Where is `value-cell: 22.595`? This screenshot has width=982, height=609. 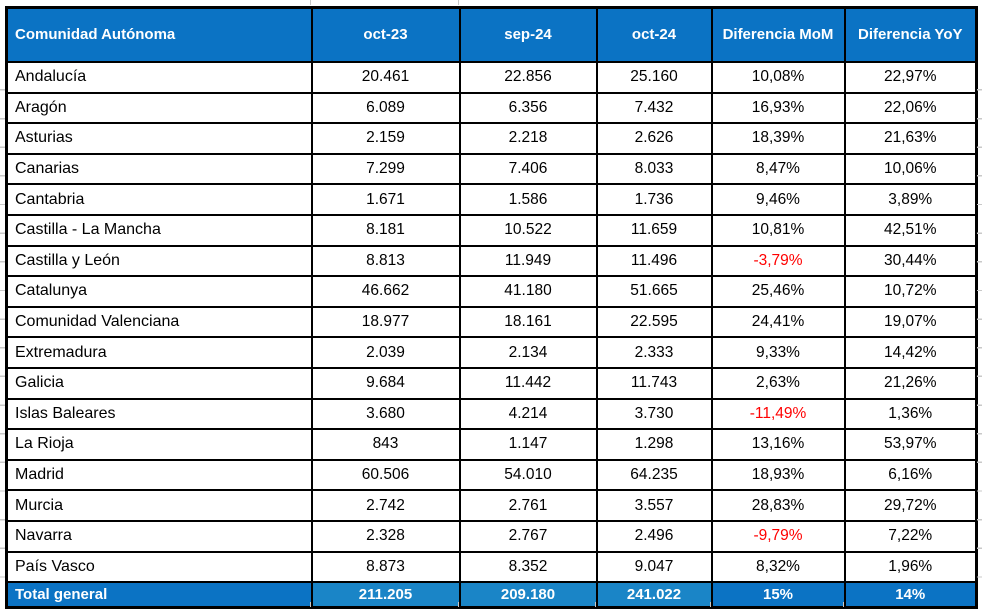 value-cell: 22.595 is located at coordinates (654, 322).